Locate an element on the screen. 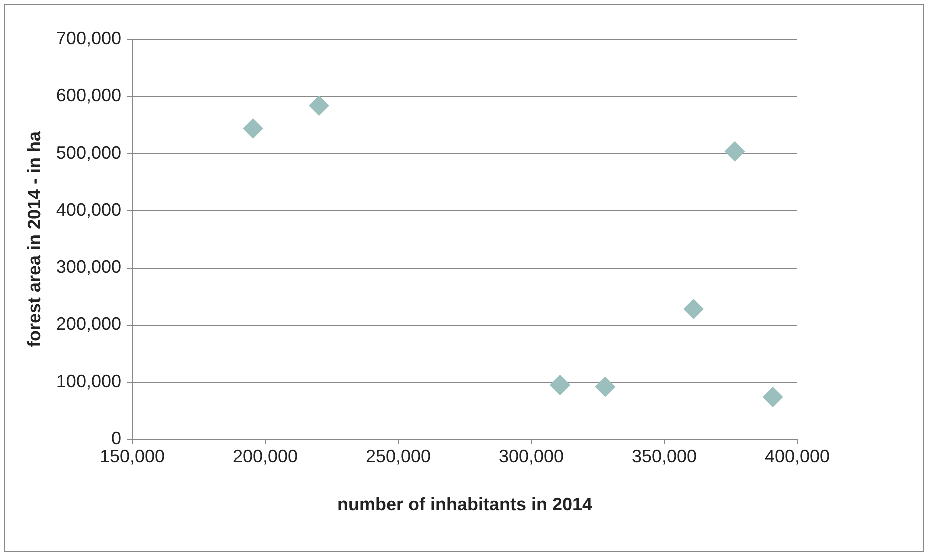 Image resolution: width=930 pixels, height=558 pixels. x-tick-label: 400,000 is located at coordinates (797, 456).